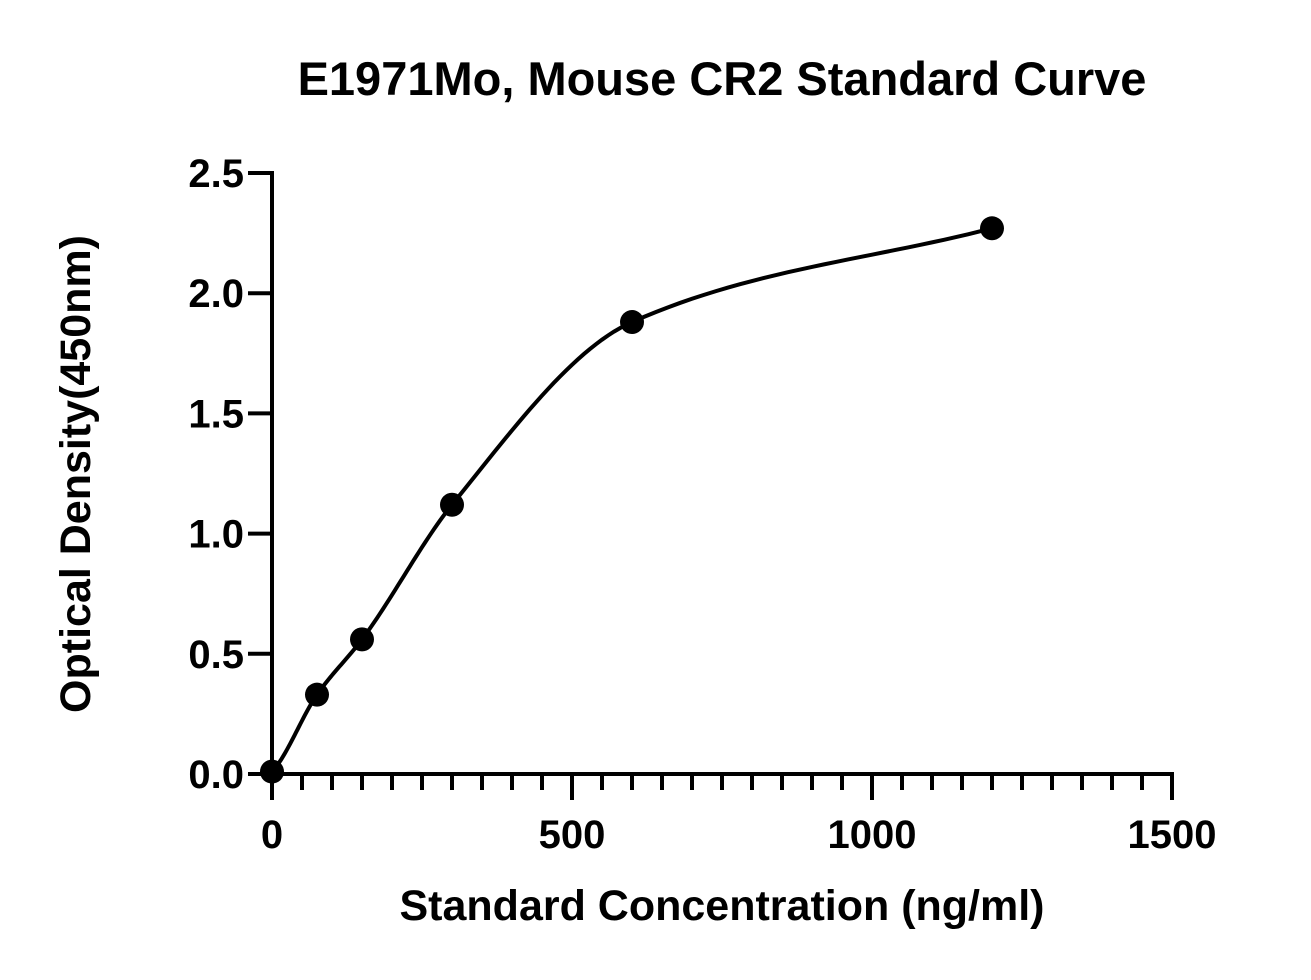  Describe the element at coordinates (216, 775) in the screenshot. I see `y-tick-label: 0.0` at that location.